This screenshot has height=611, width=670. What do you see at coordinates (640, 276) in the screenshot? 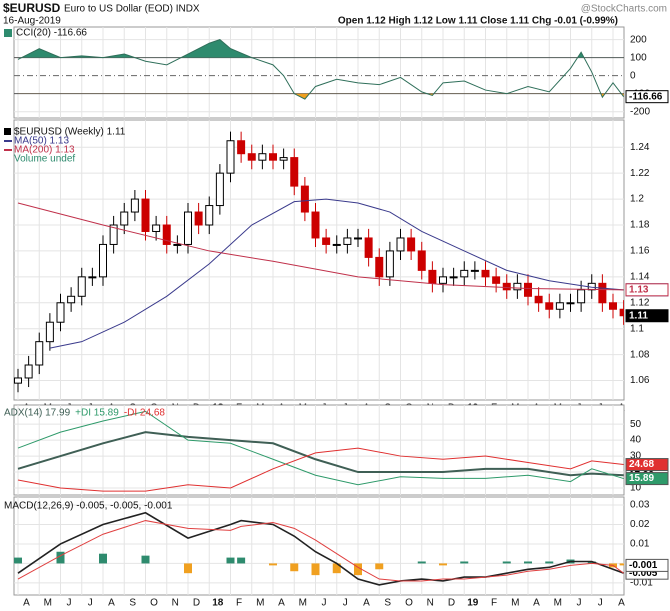
I see `y-tick-label: 1.14` at bounding box center [640, 276].